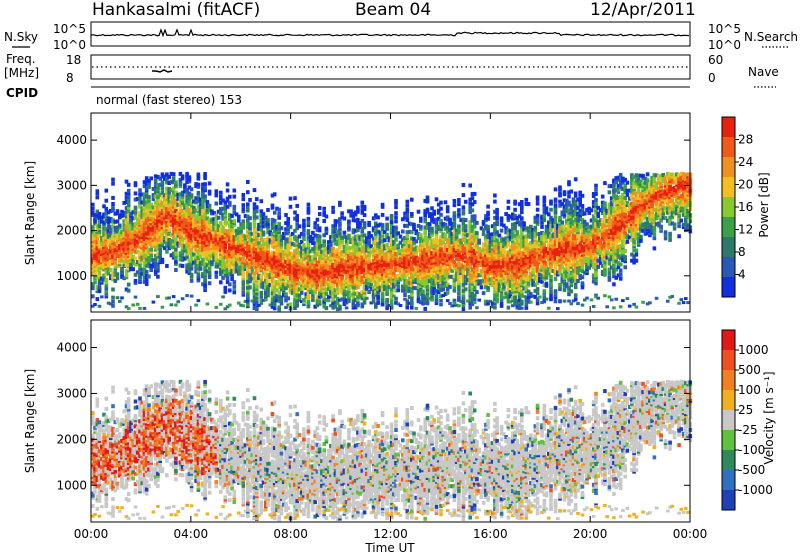 The width and height of the screenshot is (800, 554). What do you see at coordinates (162, 71) in the screenshot?
I see `freq-trace` at bounding box center [162, 71].